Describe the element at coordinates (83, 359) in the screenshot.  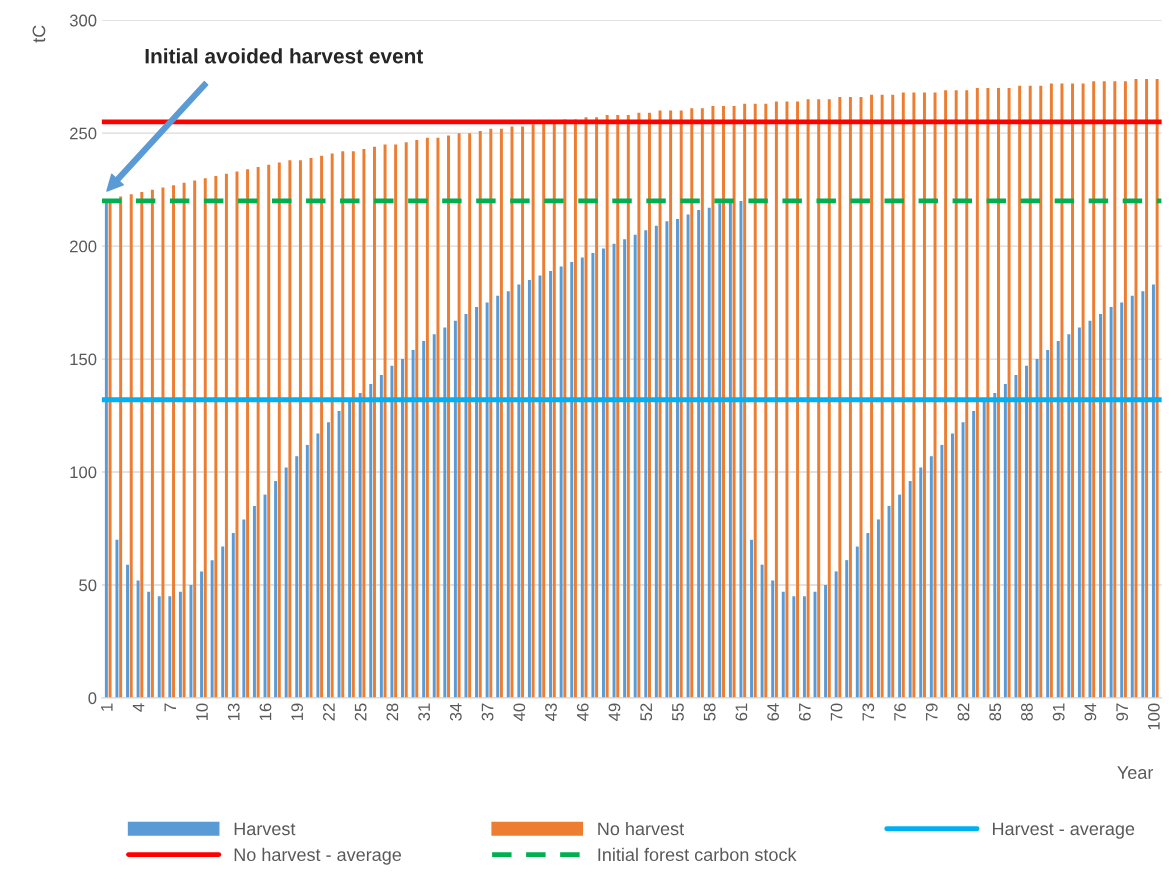
I see `y-tick-label: 150` at that location.